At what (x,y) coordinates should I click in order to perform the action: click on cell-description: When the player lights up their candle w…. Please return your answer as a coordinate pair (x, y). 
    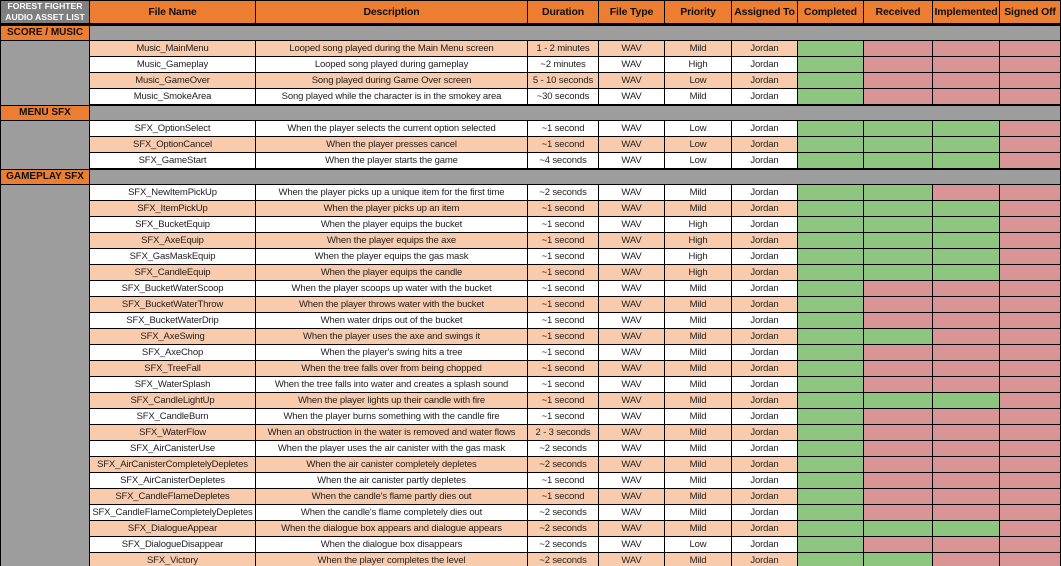
    Looking at the image, I should click on (392, 401).